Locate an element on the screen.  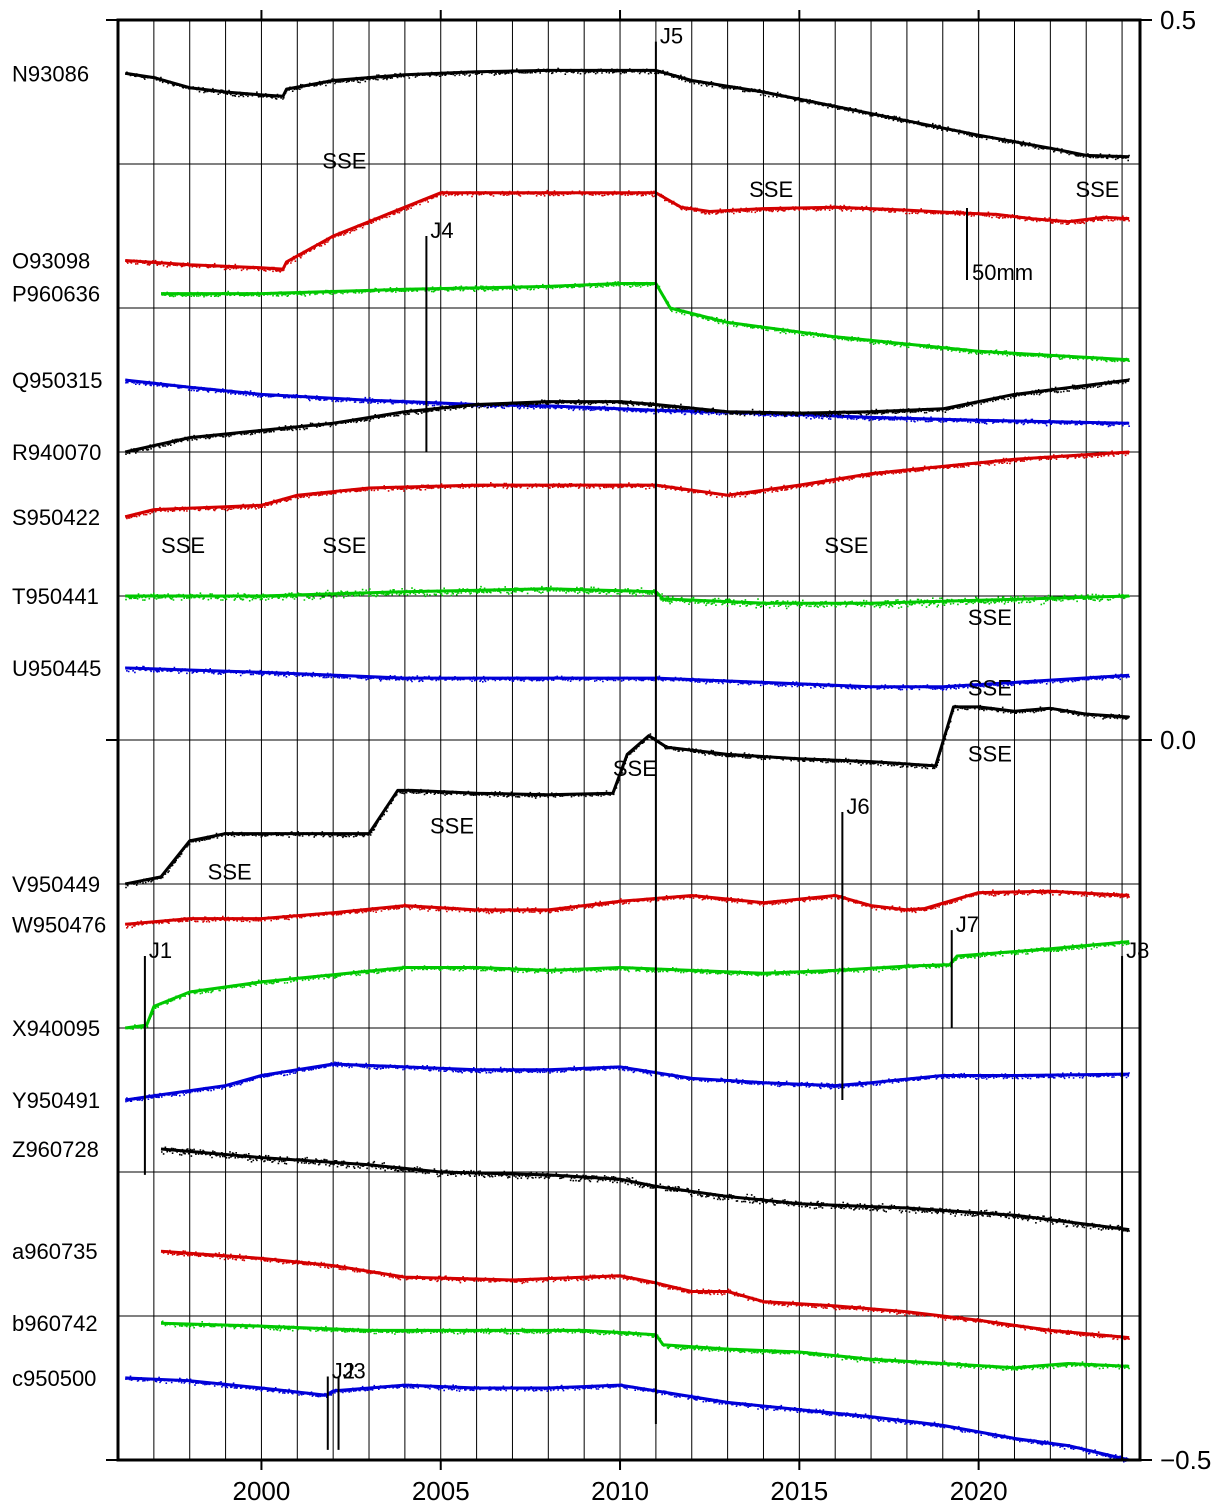
series-N93086 is located at coordinates (627, 114).